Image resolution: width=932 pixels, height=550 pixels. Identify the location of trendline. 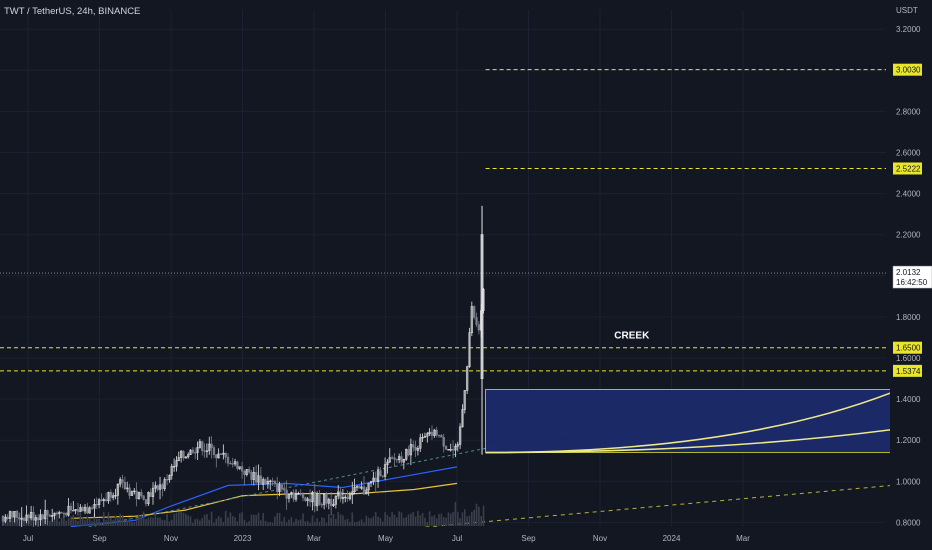
(658, 506).